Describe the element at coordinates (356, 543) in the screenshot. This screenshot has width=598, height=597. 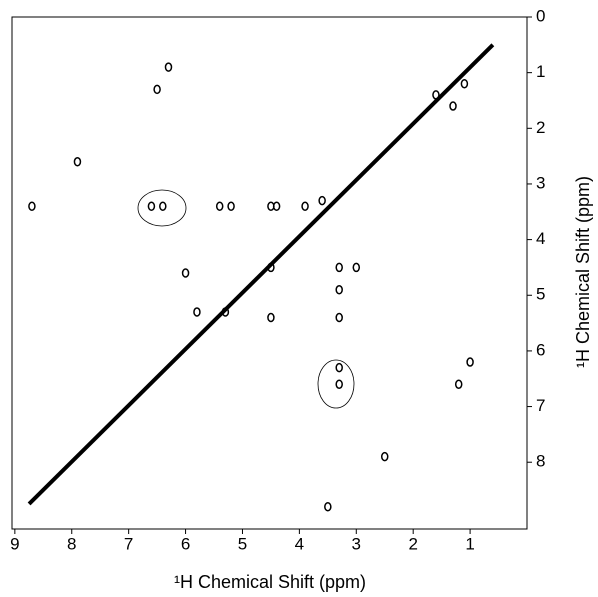
I see `x-tick-label: 3` at that location.